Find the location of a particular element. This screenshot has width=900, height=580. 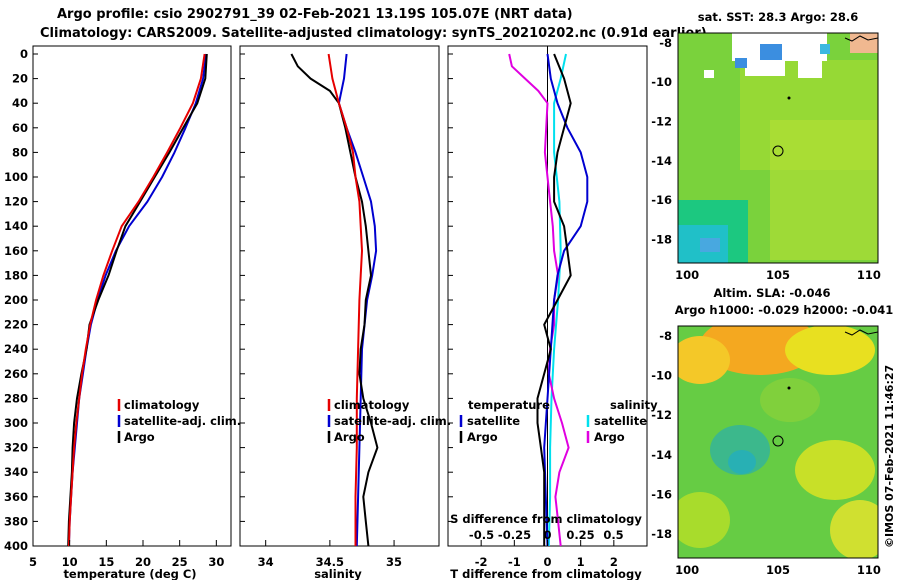

sla-map-ytick-label: -10 is located at coordinates (661, 376).